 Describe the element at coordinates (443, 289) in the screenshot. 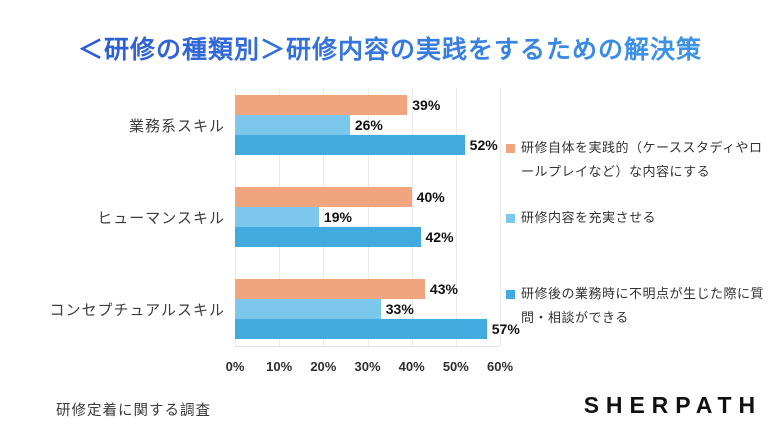

I see `bar-value-label: 43%` at that location.